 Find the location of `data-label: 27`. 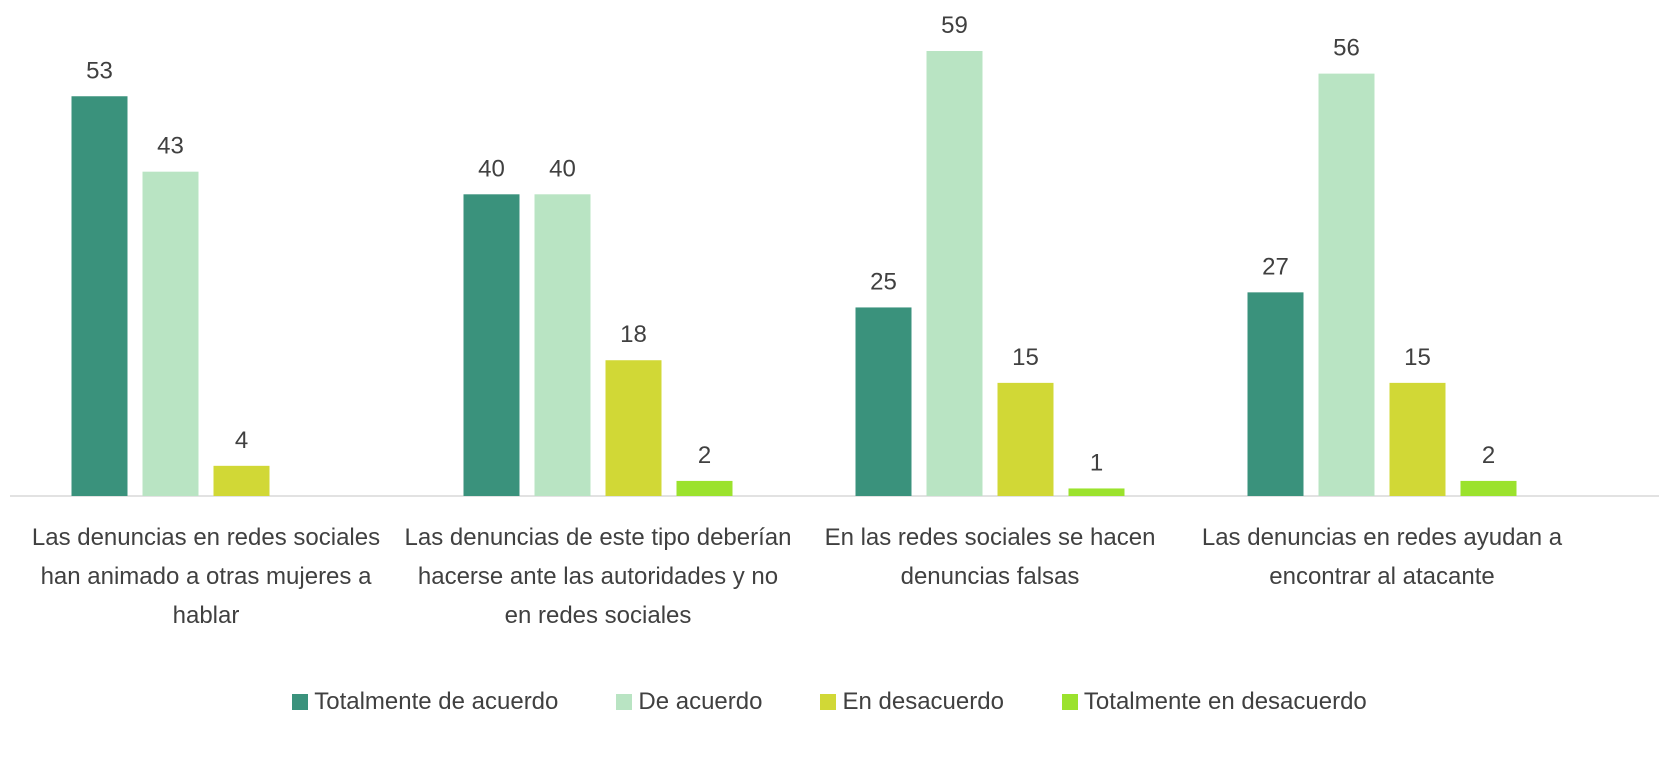

data-label: 27 is located at coordinates (1275, 266).